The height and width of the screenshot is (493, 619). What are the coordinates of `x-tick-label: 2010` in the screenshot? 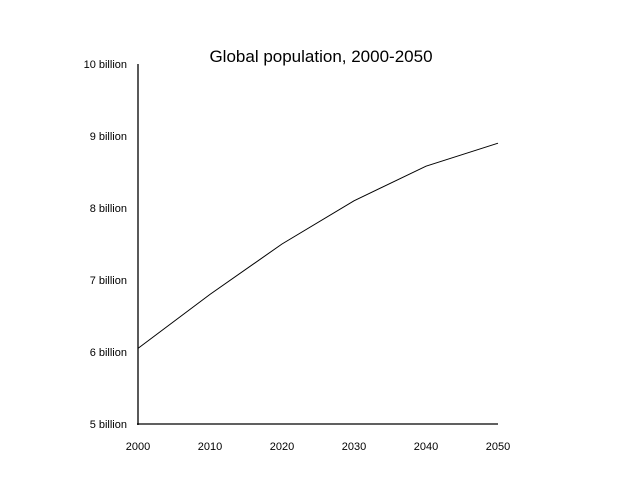 It's located at (210, 447).